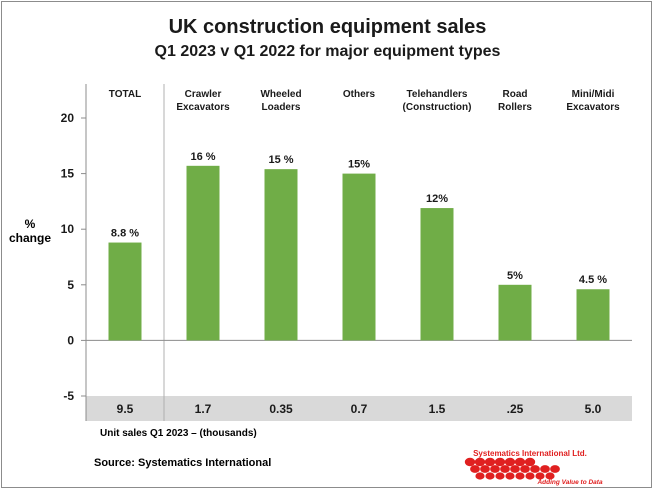 The width and height of the screenshot is (655, 491). What do you see at coordinates (68, 229) in the screenshot?
I see `y-tick-label: 10` at bounding box center [68, 229].